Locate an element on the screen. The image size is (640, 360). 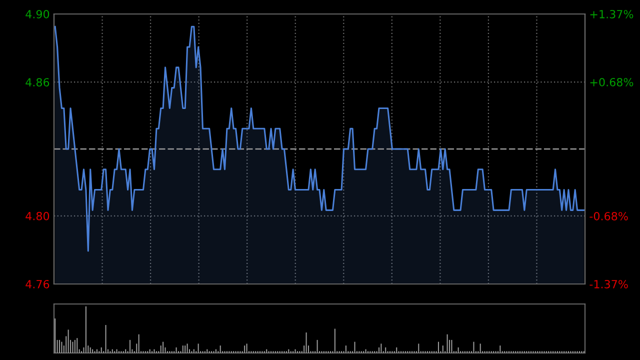
y2-tick-label: +0.68% is located at coordinates (612, 82).